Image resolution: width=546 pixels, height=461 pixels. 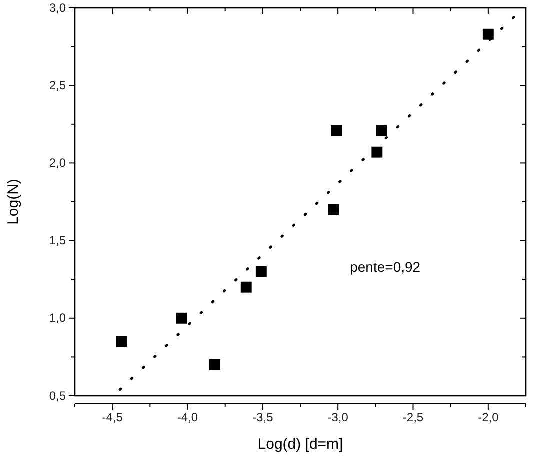 What do you see at coordinates (338, 417) in the screenshot?
I see `x-tick-label: -3,0` at bounding box center [338, 417].